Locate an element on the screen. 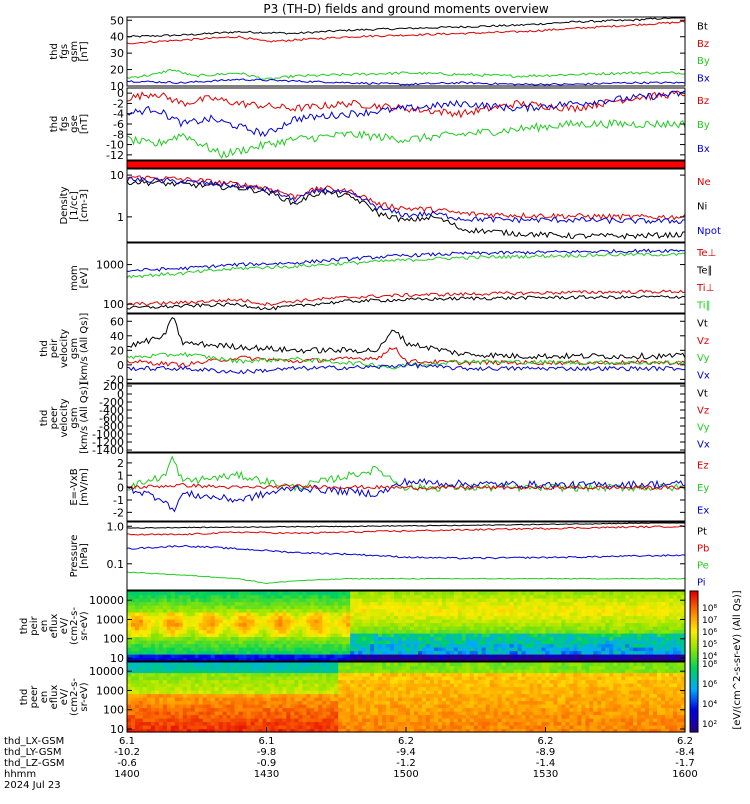 The image size is (750, 804). series-line-te_perp is located at coordinates (406, 297).